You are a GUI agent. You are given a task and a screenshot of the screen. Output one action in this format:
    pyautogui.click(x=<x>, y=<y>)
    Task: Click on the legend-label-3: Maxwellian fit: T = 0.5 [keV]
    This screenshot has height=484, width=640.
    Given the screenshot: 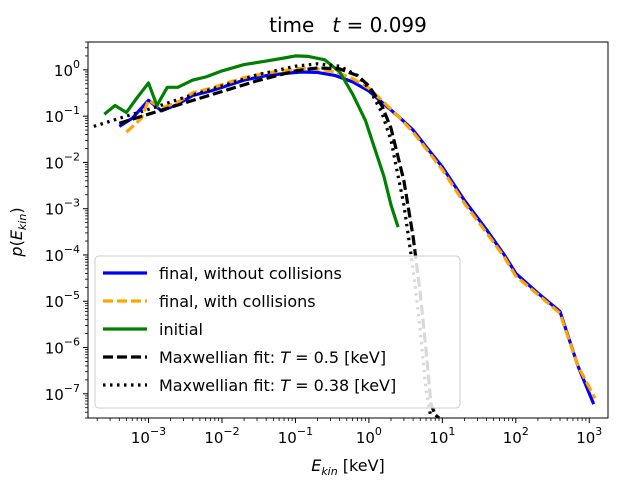 What is the action you would take?
    pyautogui.click(x=272, y=357)
    